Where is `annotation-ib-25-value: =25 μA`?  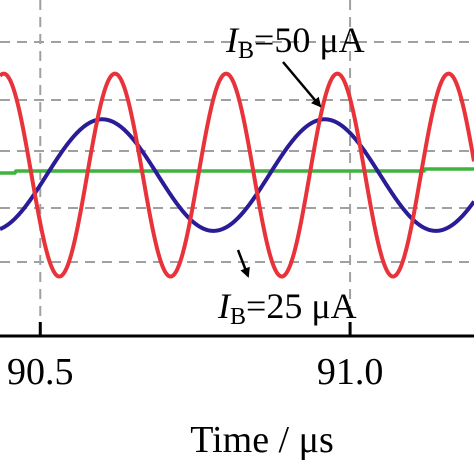
annotation-ib-25-value: =25 μA is located at coordinates (301, 306).